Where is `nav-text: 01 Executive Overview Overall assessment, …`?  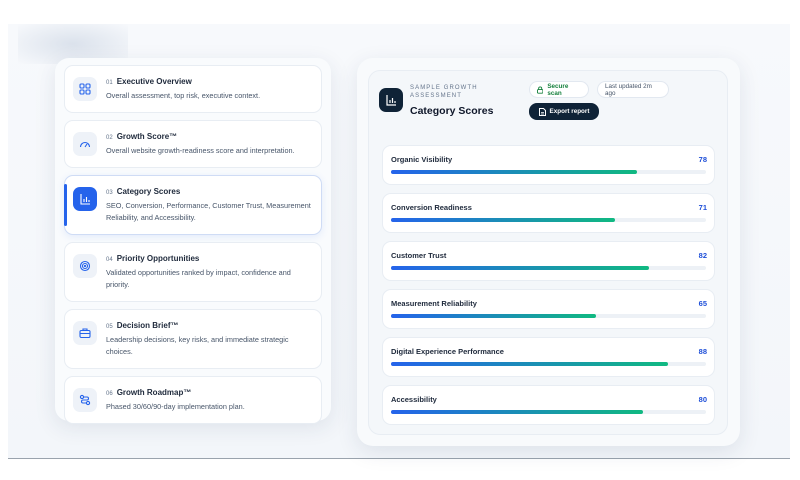
nav-text: 01 Executive Overview Overall assessment, … is located at coordinates (183, 88).